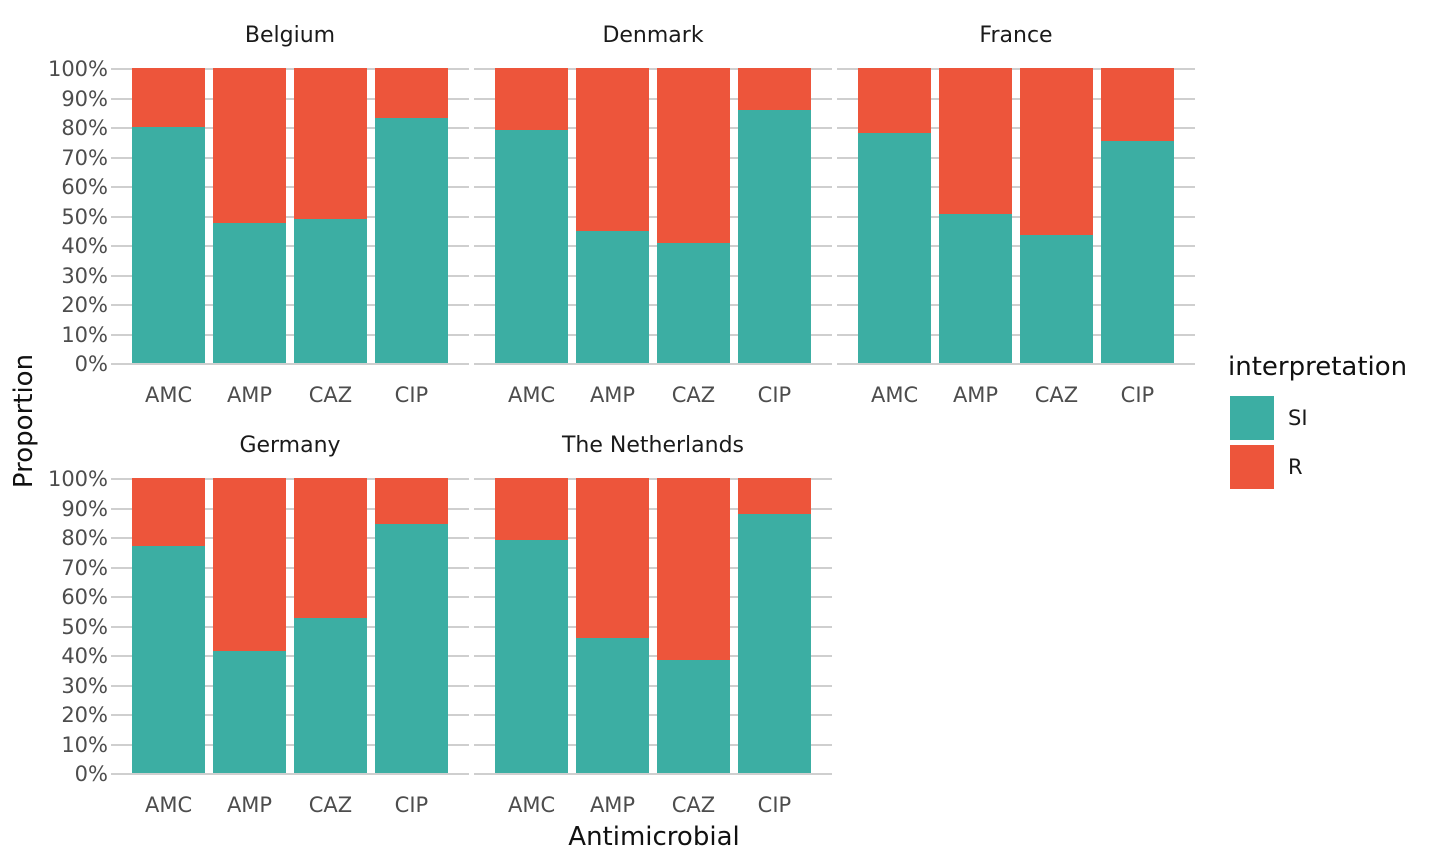 The image size is (1440, 864). Describe the element at coordinates (330, 215) in the screenshot. I see `bar-caz-belgium` at that location.